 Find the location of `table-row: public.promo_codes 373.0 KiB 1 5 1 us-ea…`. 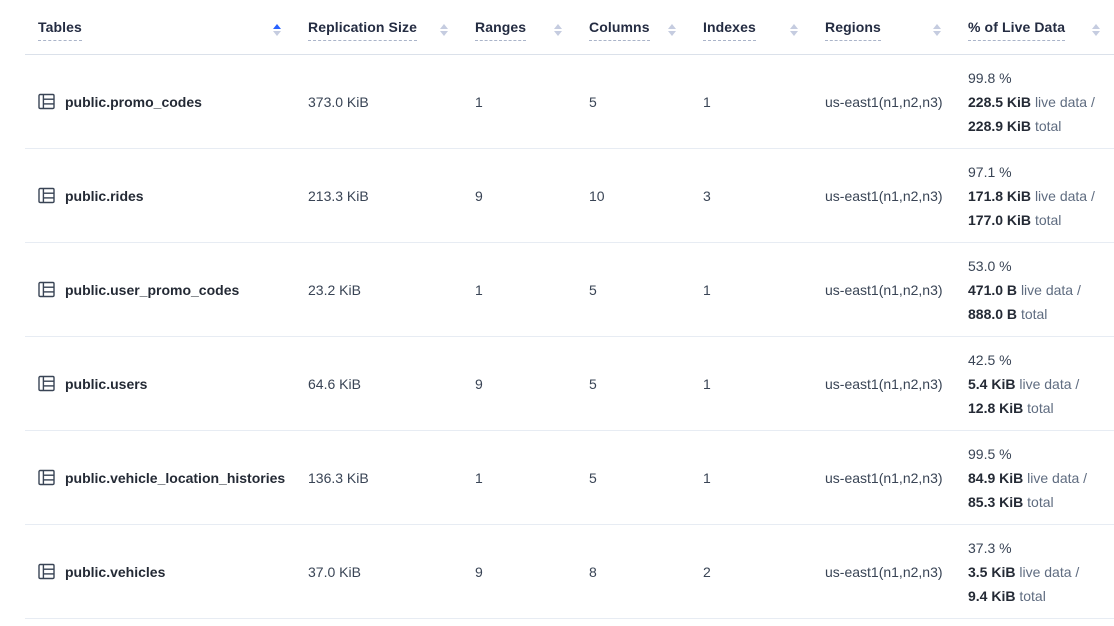

table-row: public.promo_codes 373.0 KiB 1 5 1 us-ea… is located at coordinates (569, 102).